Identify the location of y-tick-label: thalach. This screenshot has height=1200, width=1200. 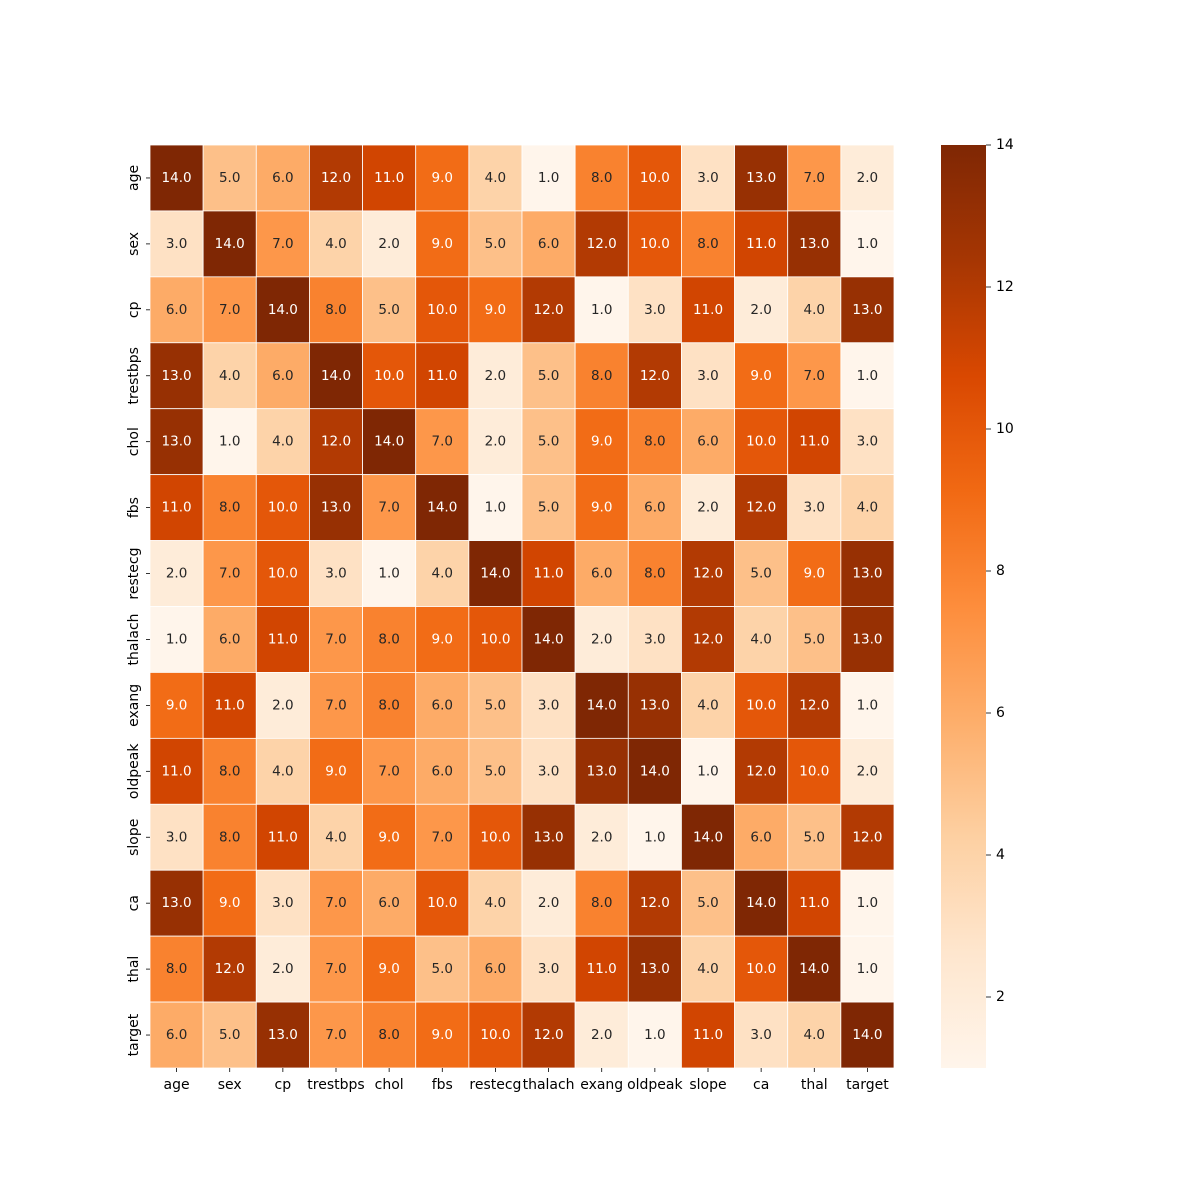
(134, 639).